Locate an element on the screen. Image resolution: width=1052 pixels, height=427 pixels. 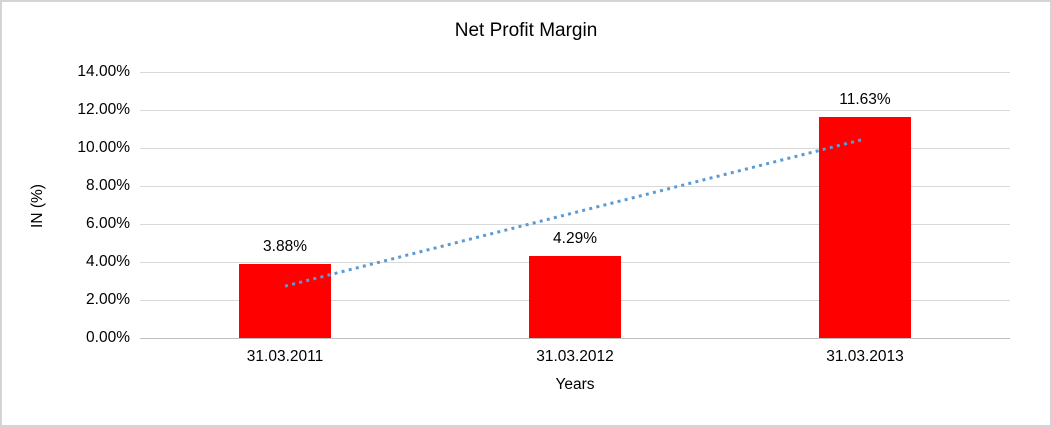
y-tick-label: 6.00% is located at coordinates (108, 223).